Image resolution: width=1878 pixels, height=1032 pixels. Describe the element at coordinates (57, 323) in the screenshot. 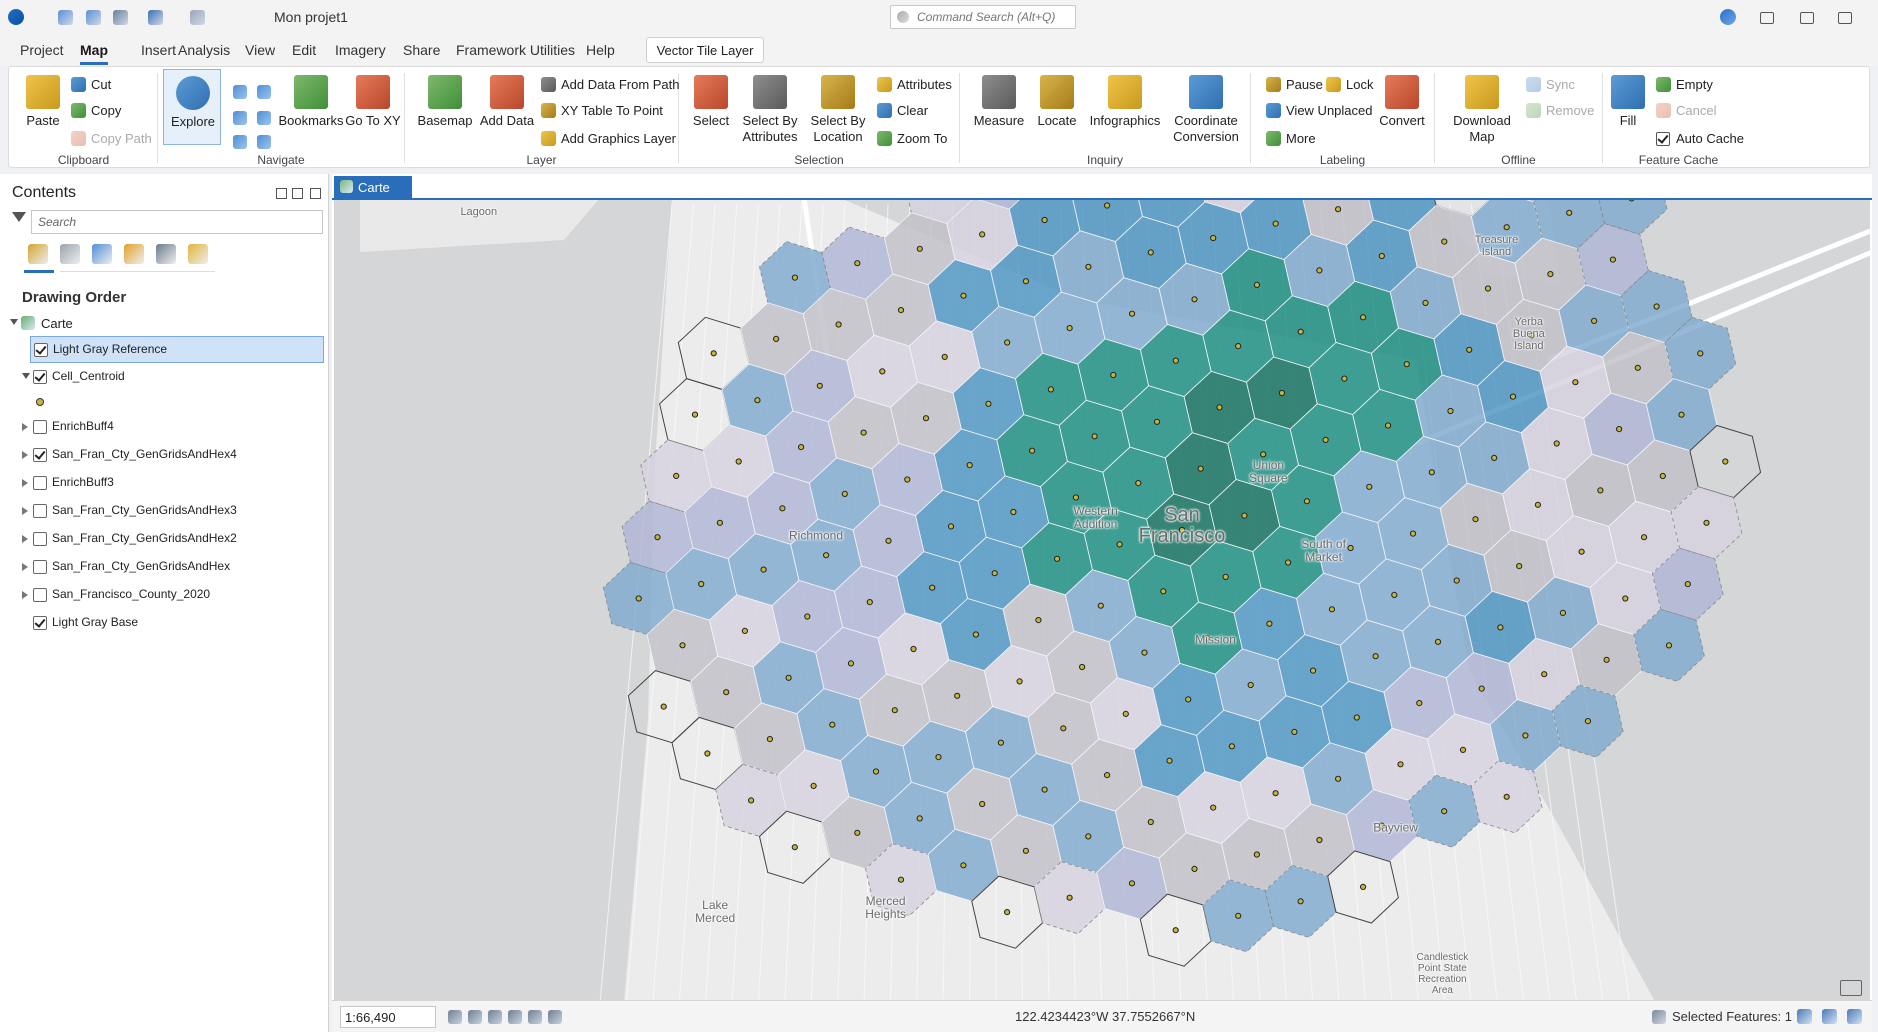

I see `map-name: Carte` at that location.